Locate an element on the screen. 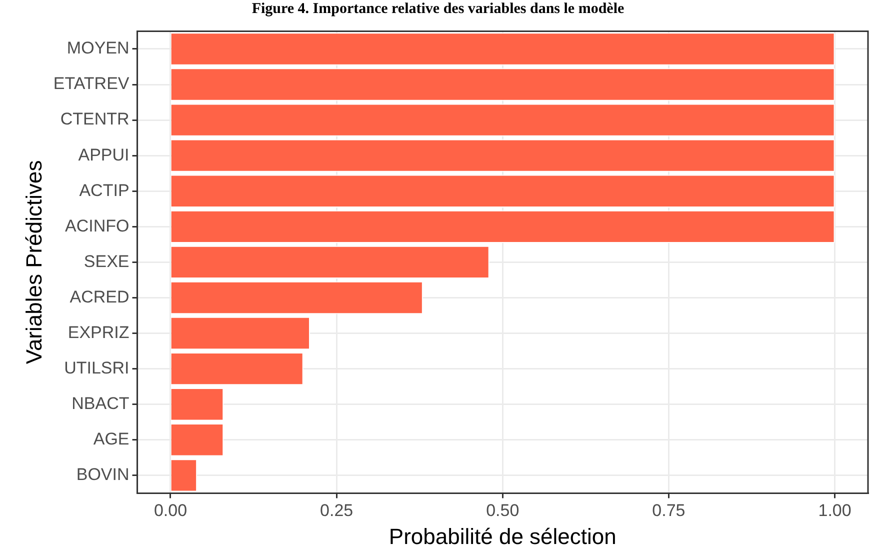 The width and height of the screenshot is (876, 555). y-tick-label: AGE is located at coordinates (111, 439).